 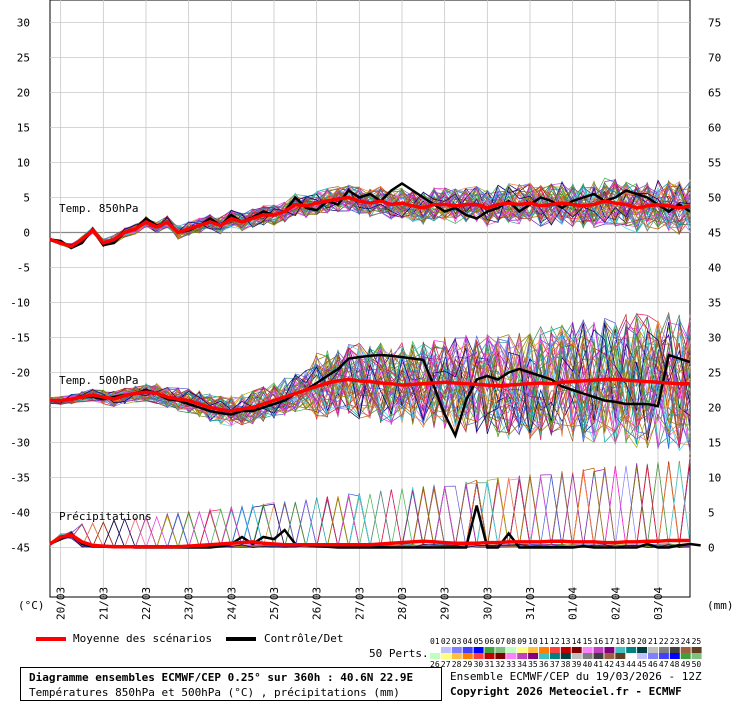 What do you see at coordinates (620, 664) in the screenshot?
I see `pert-number-bottom: 43` at bounding box center [620, 664].